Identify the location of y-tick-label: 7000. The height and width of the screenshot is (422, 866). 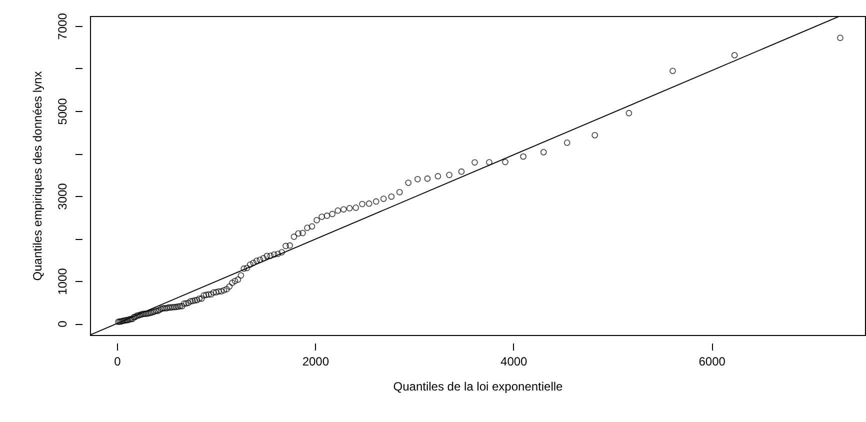
(63, 26).